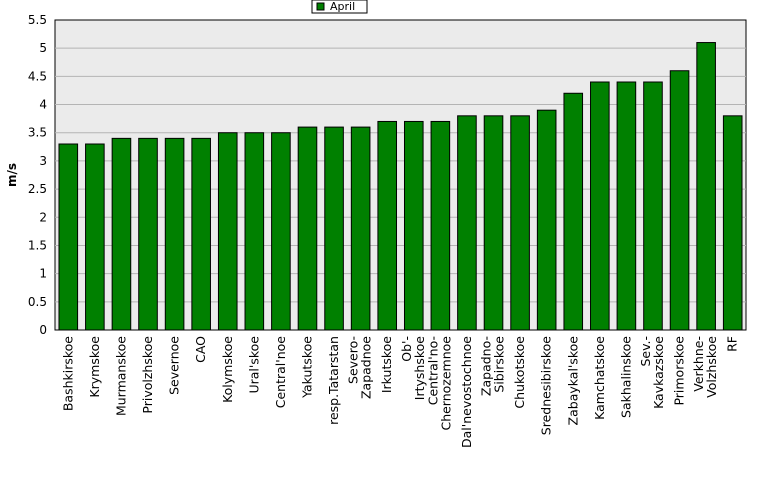 The image size is (777, 479). What do you see at coordinates (37, 133) in the screenshot?
I see `y-tick-label: 3.5` at bounding box center [37, 133].